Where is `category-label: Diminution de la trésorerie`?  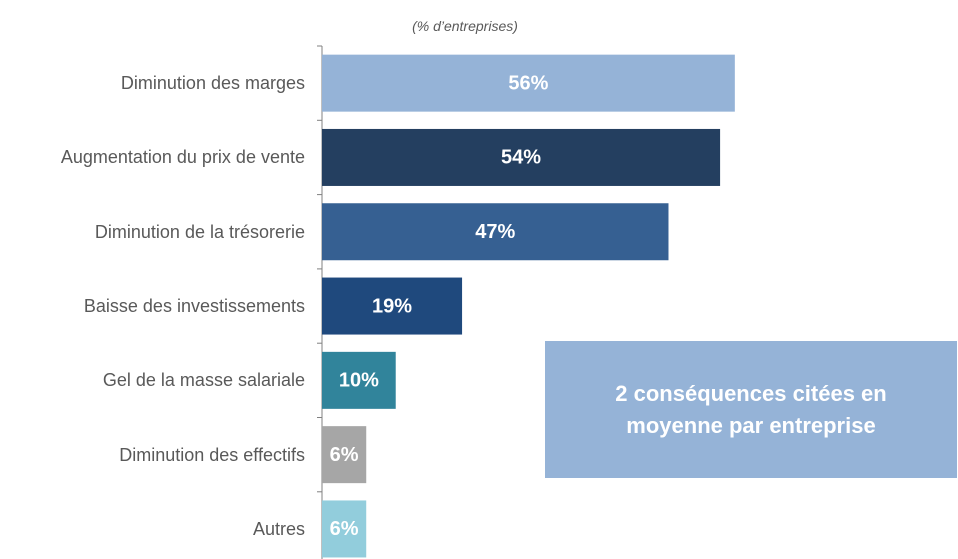
category-label: Diminution de la trésorerie is located at coordinates (199, 231).